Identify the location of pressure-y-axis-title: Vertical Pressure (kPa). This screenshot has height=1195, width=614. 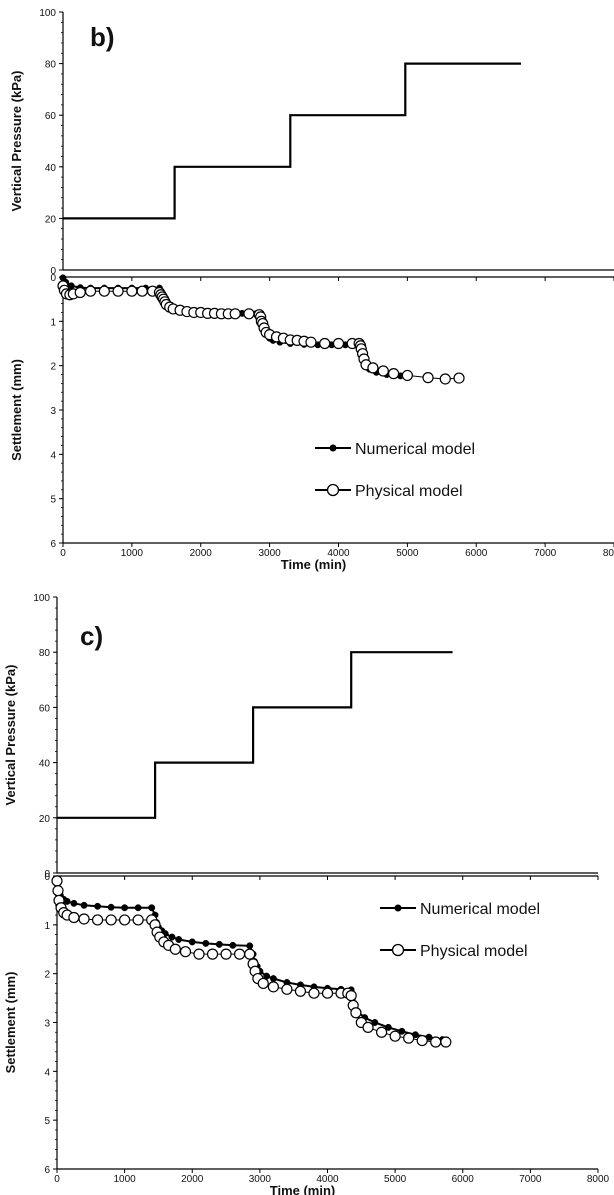
(10, 735).